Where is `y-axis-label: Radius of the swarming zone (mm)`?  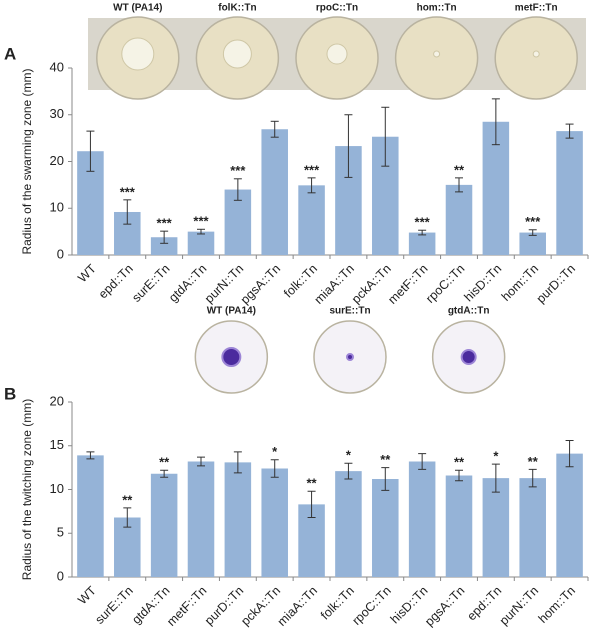 y-axis-label: Radius of the swarming zone (mm) is located at coordinates (27, 161).